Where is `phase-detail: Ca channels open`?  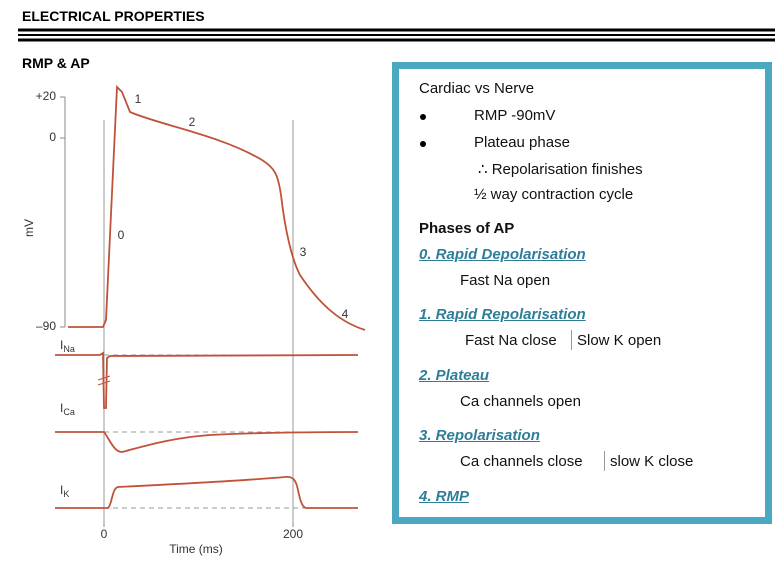
phase-detail: Ca channels open is located at coordinates (520, 401).